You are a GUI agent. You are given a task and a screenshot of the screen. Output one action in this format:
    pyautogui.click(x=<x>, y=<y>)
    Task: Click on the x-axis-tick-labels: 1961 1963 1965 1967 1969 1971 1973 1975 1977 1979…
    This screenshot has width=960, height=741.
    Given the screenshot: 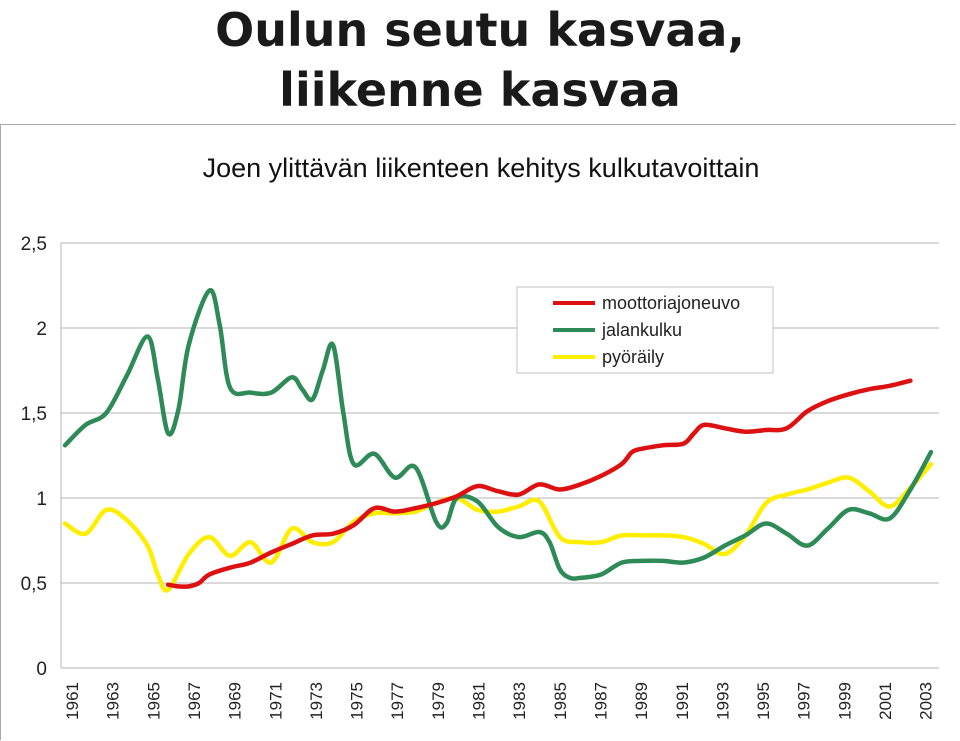 What is the action you would take?
    pyautogui.click(x=499, y=701)
    